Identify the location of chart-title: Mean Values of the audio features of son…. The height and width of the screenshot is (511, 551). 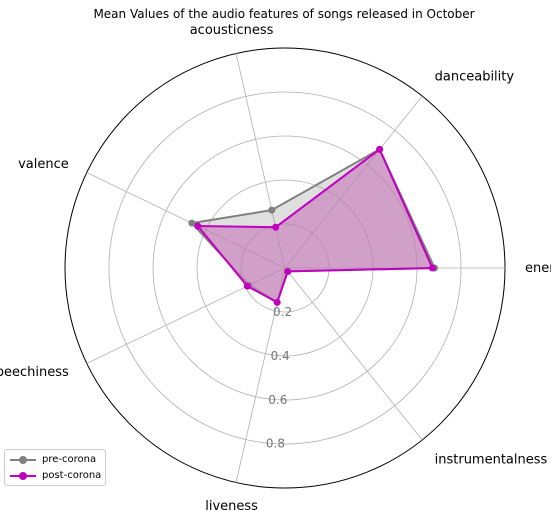
(283, 14).